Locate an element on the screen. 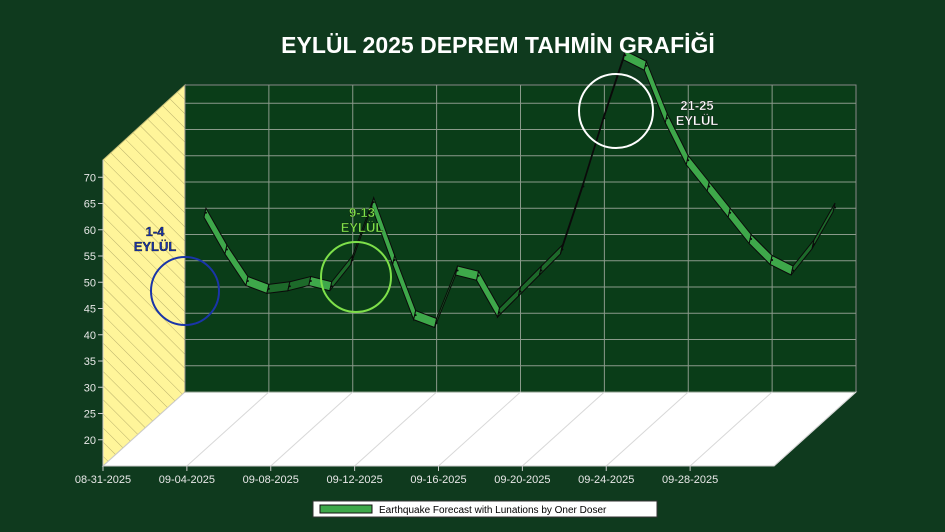 This screenshot has height=532, width=945. y-tick-label: 45 is located at coordinates (90, 310).